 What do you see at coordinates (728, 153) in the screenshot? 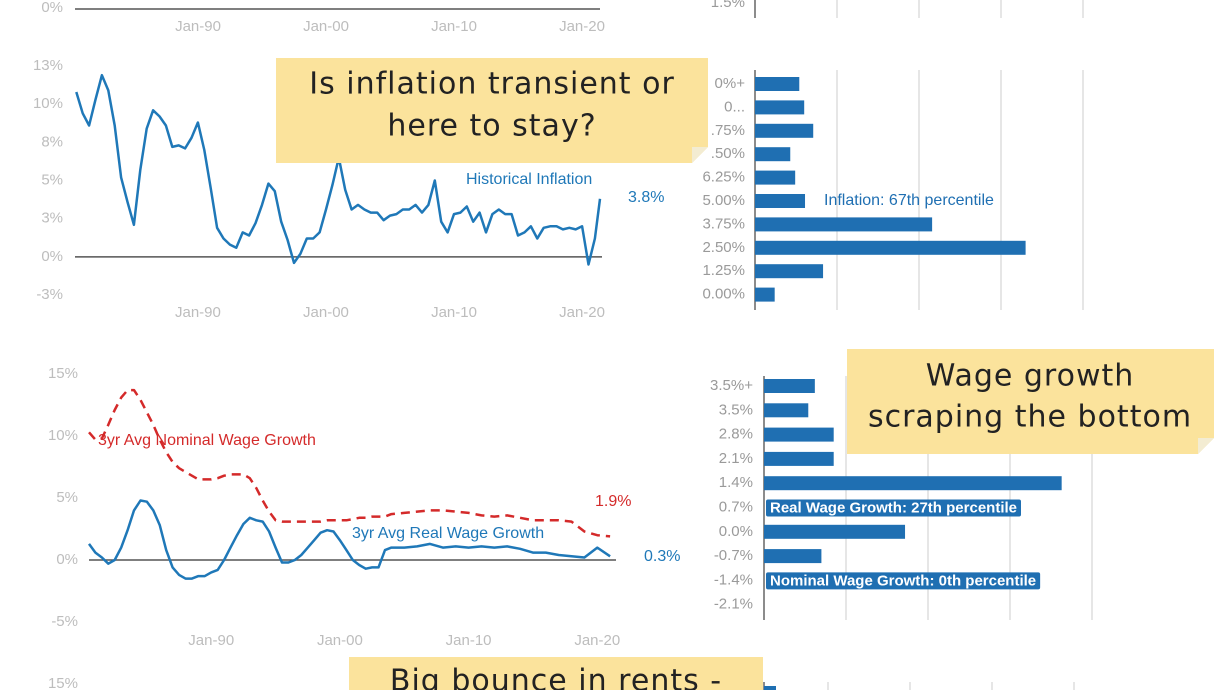
I see `category-label: .50%` at bounding box center [728, 153].